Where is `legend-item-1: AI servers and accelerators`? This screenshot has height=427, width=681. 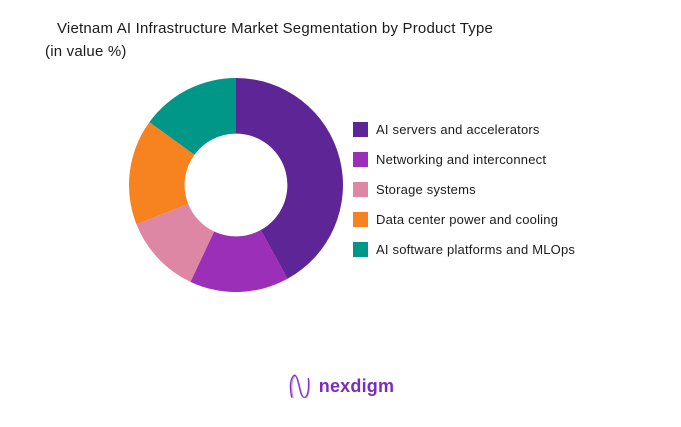 legend-item-1: AI servers and accelerators is located at coordinates (464, 129).